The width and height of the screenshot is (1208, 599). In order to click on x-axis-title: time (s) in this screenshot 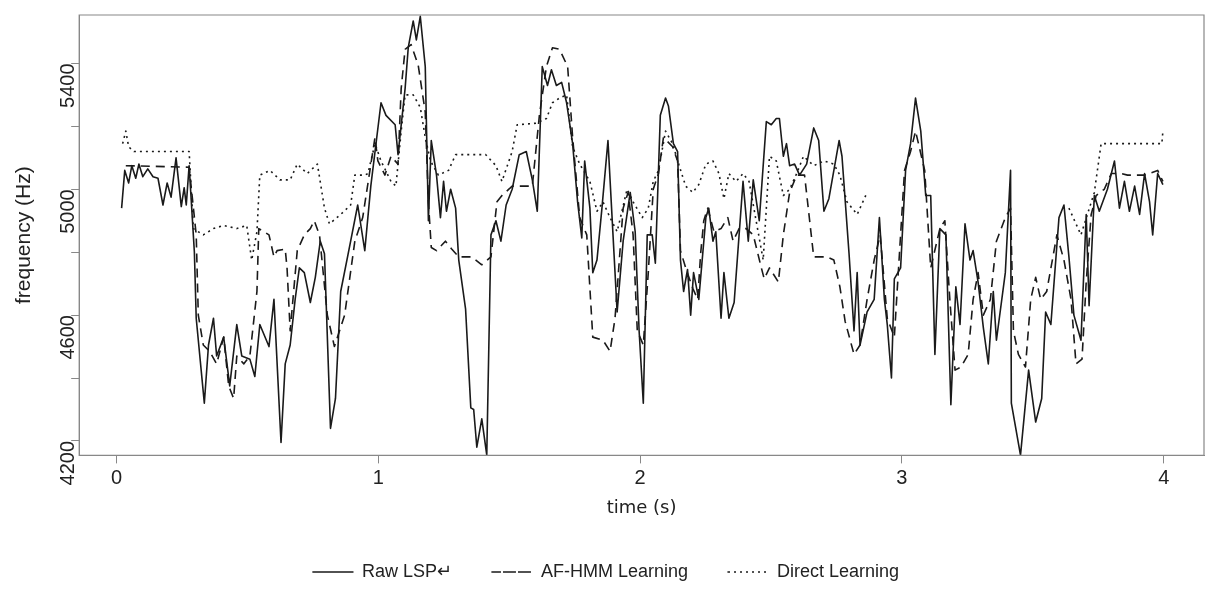, I will do `click(641, 506)`.